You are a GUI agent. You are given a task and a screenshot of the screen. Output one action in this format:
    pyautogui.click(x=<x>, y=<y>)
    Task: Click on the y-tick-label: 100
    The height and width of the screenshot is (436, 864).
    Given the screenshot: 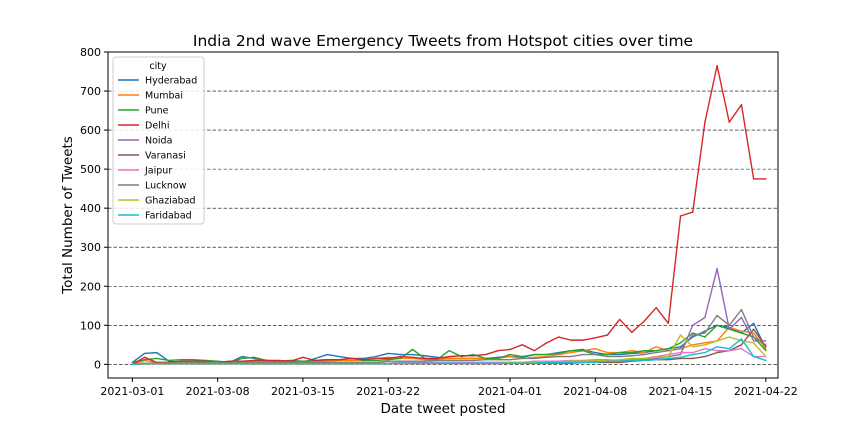 What is the action you would take?
    pyautogui.click(x=90, y=325)
    